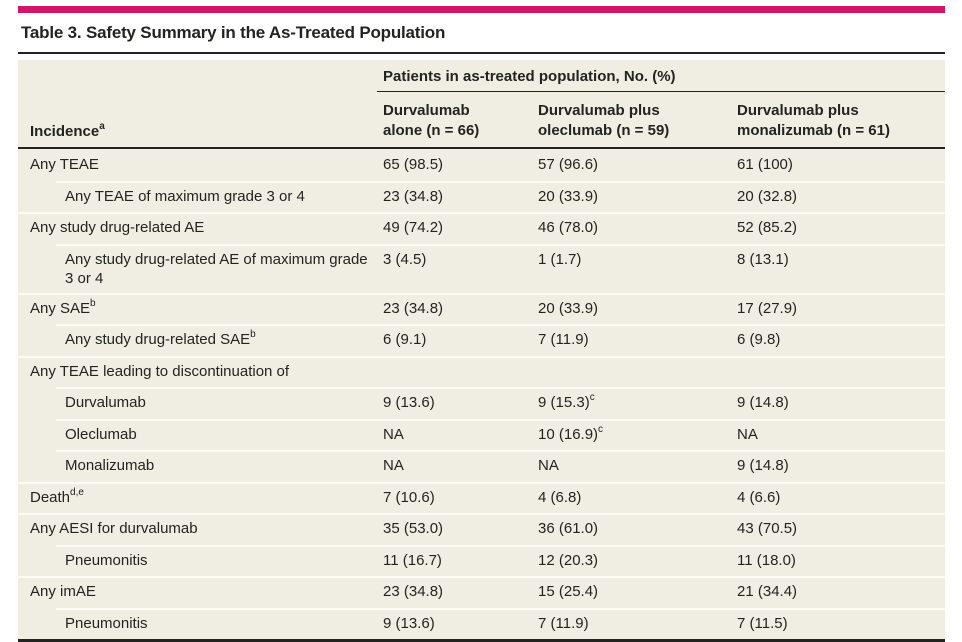 The height and width of the screenshot is (642, 962). I want to click on cell-value-text: 61 (100), so click(765, 164).